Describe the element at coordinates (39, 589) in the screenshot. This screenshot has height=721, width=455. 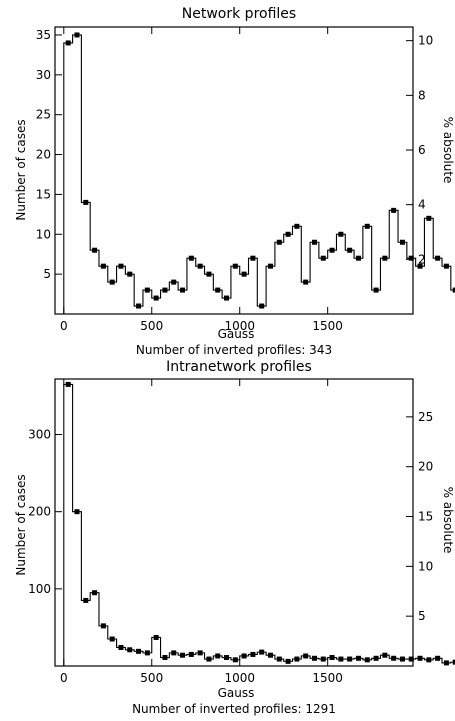
I see `y-tick-label: 100` at that location.